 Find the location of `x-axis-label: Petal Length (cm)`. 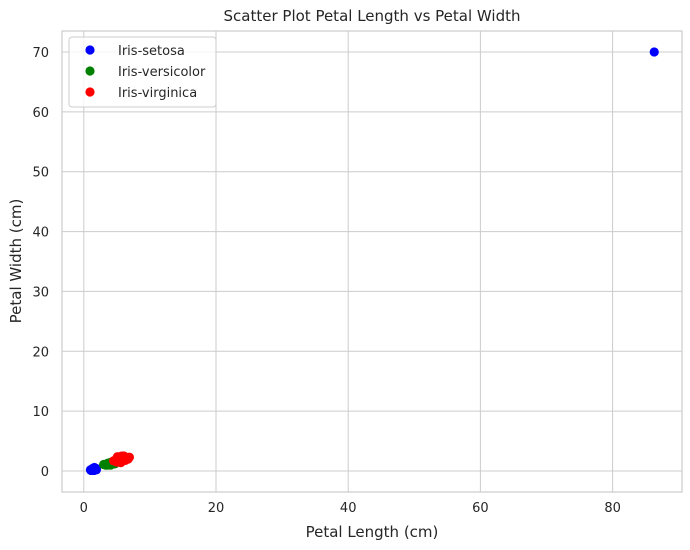

x-axis-label: Petal Length (cm) is located at coordinates (372, 532).